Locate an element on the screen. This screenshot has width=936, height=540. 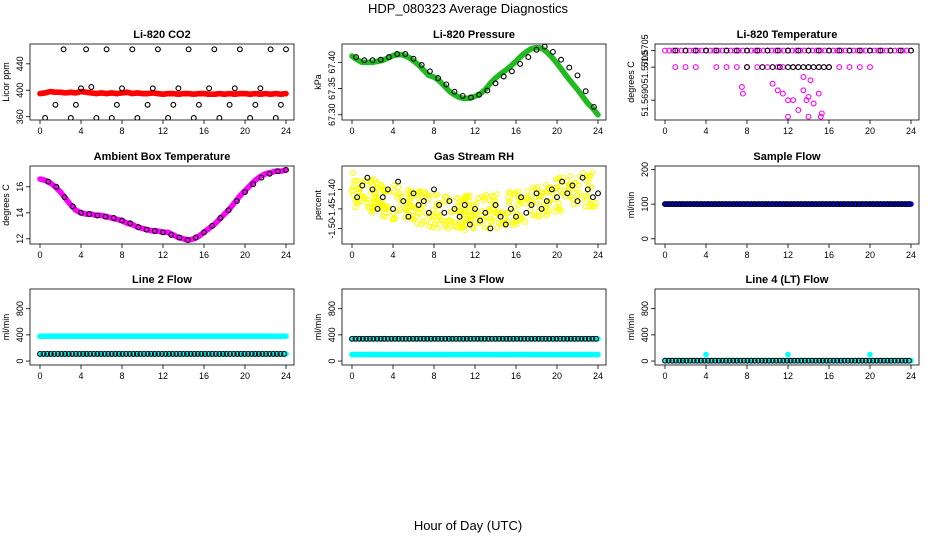
y-tick-label: 0 is located at coordinates (332, 361).